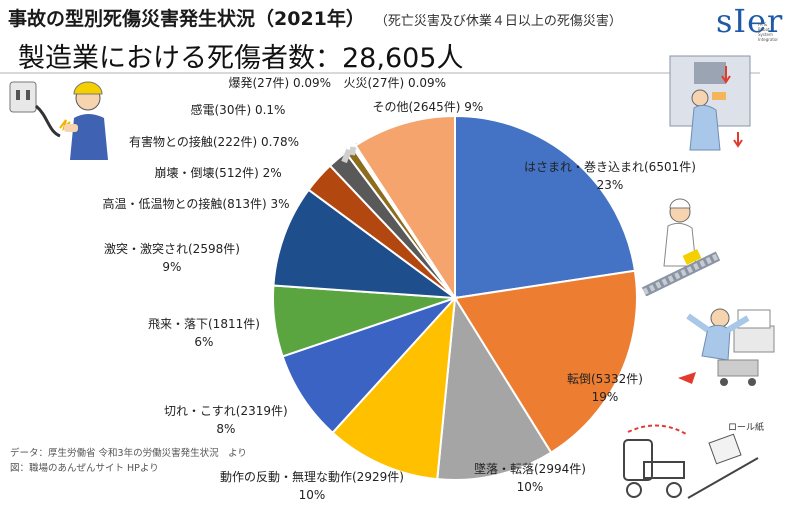  I want to click on conveyor-caught-worker-illustration, so click(681, 247).